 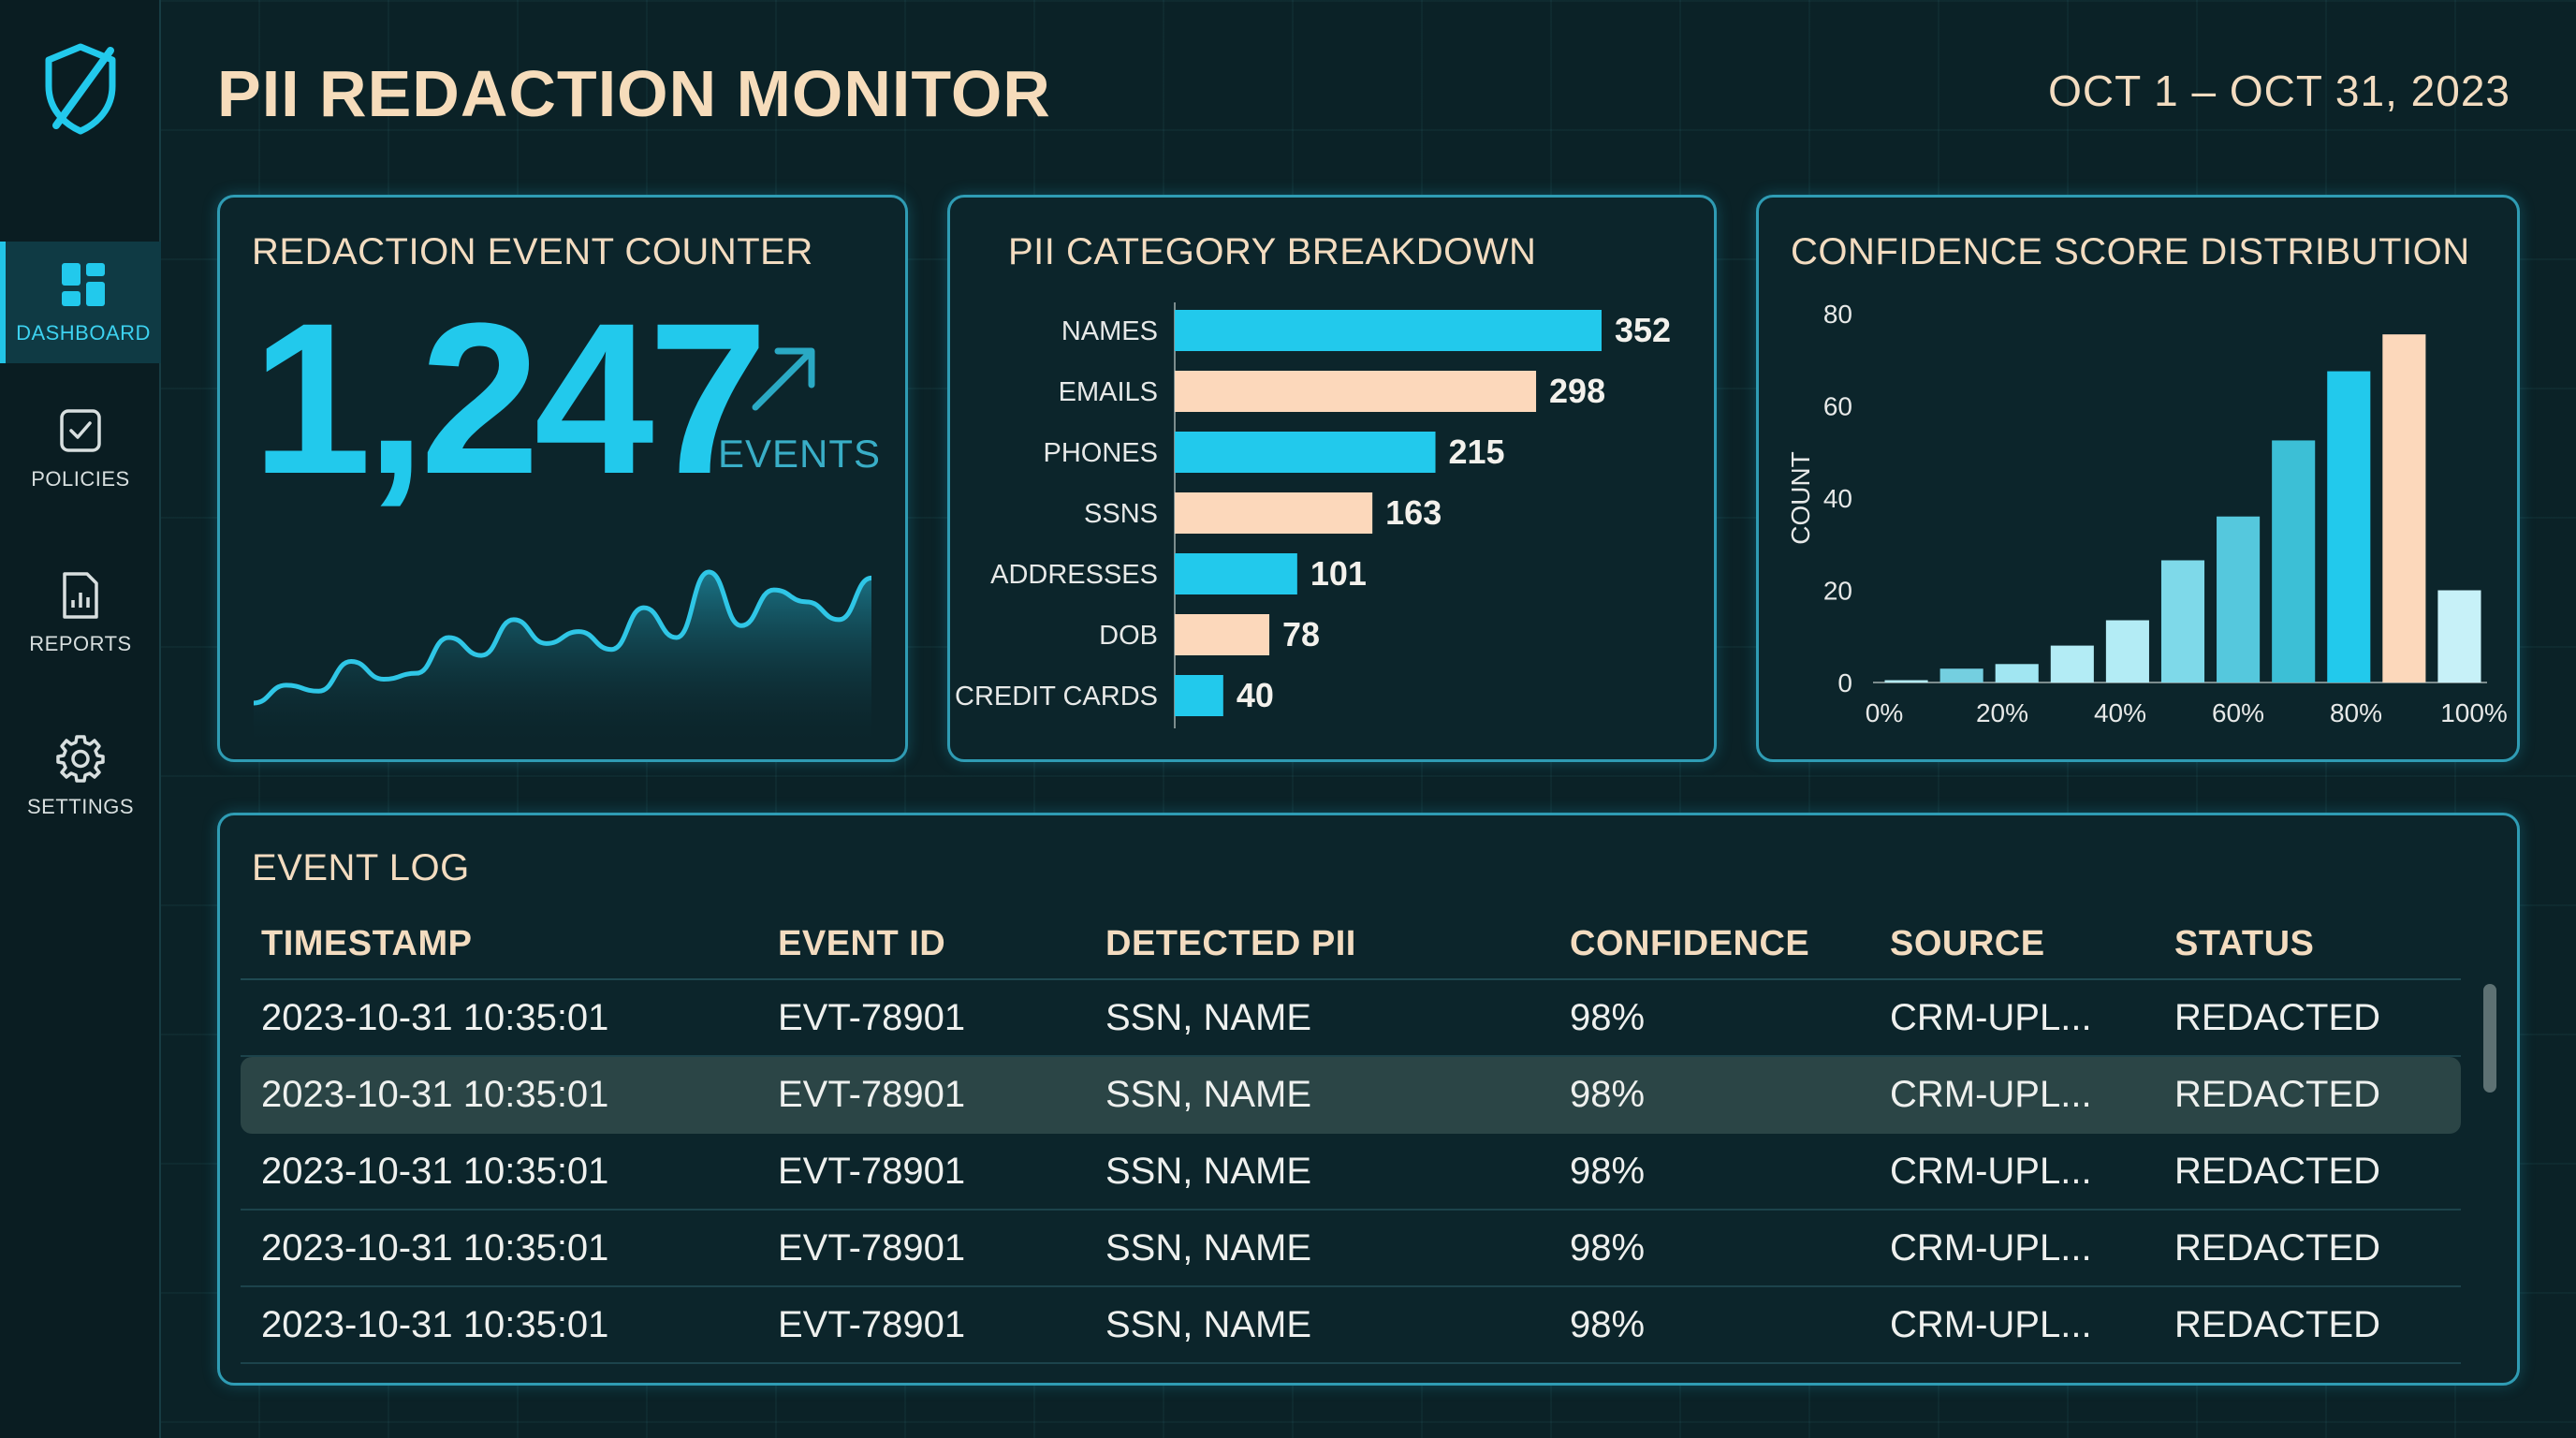 I want to click on column-header-source: SOURCE, so click(x=1967, y=943).